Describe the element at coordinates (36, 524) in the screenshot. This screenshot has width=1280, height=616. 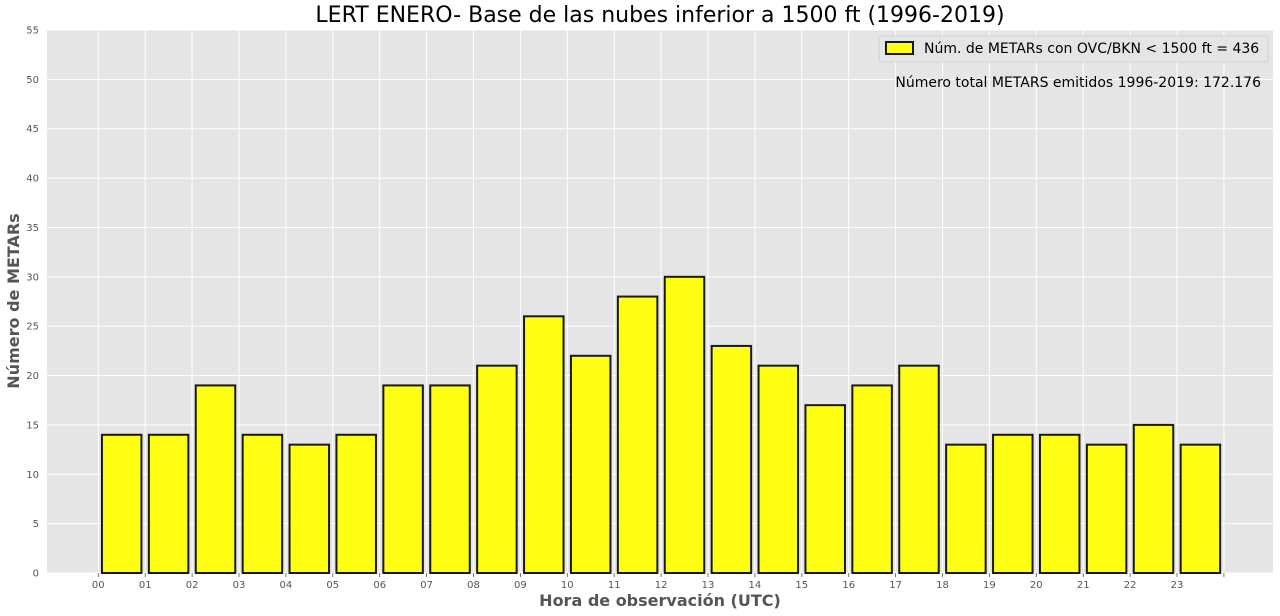
I see `y-tick-label: 5` at that location.